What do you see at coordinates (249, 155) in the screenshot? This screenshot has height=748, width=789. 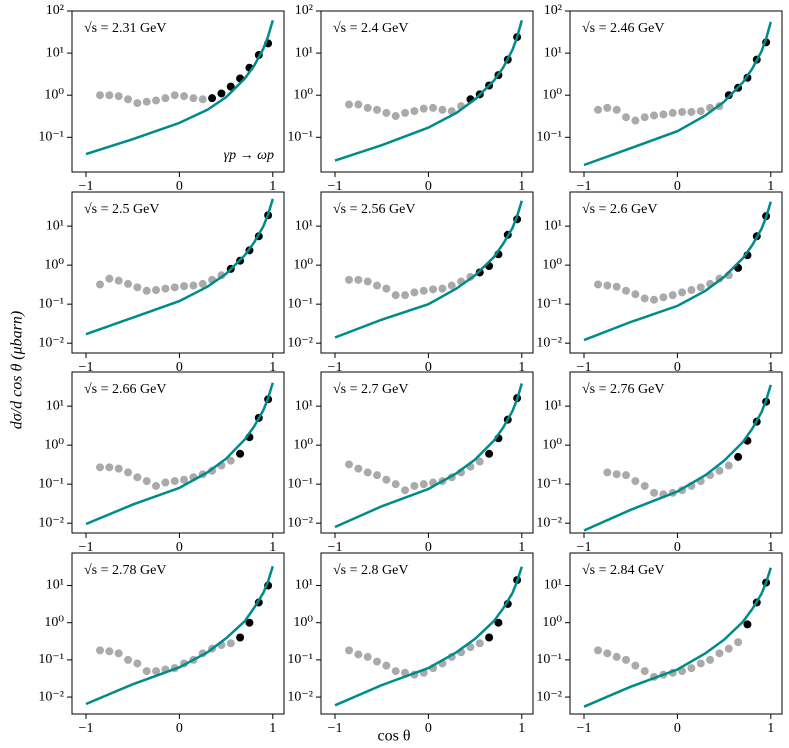 I see `process-label: γp → ωp` at bounding box center [249, 155].